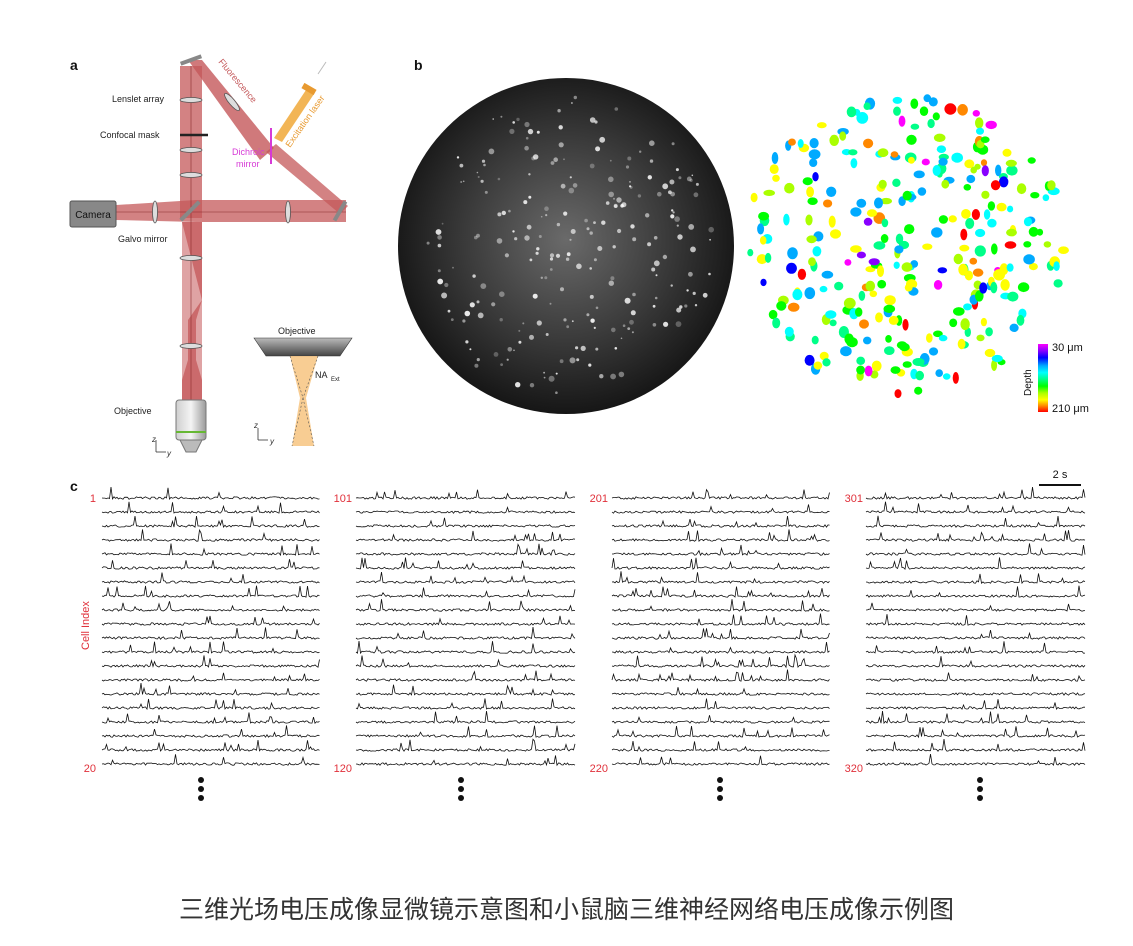  Describe the element at coordinates (720, 798) in the screenshot. I see `ellipsis-dot` at that location.